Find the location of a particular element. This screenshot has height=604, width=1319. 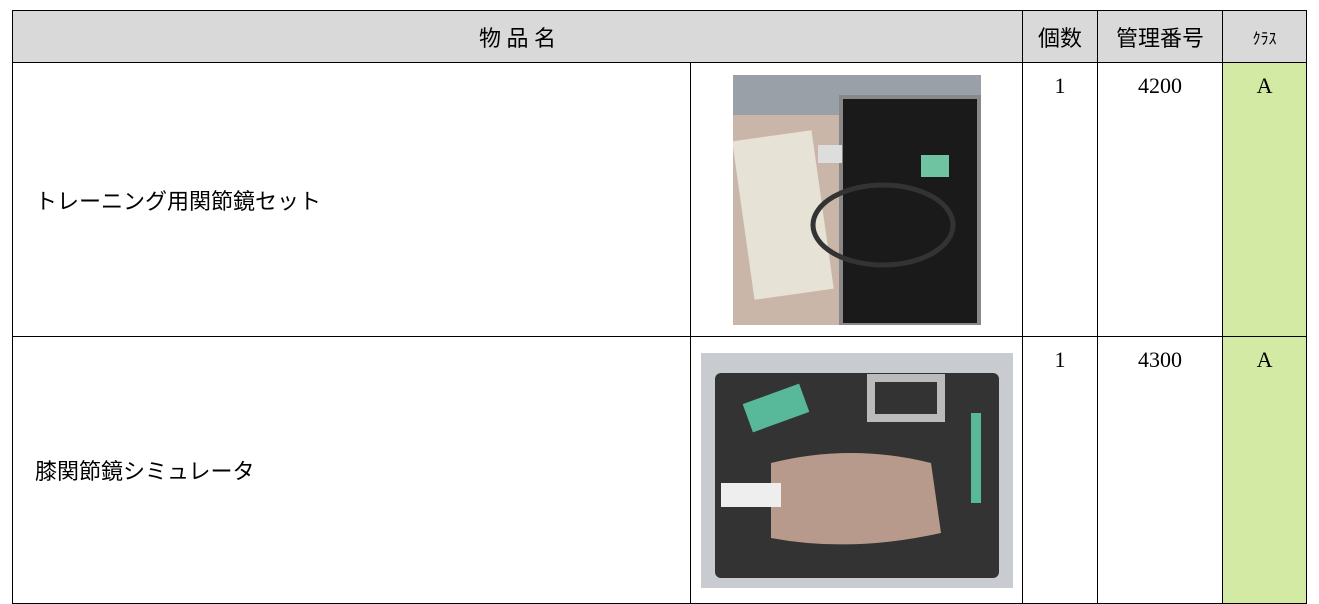

item-number: 4200 is located at coordinates (1160, 199).